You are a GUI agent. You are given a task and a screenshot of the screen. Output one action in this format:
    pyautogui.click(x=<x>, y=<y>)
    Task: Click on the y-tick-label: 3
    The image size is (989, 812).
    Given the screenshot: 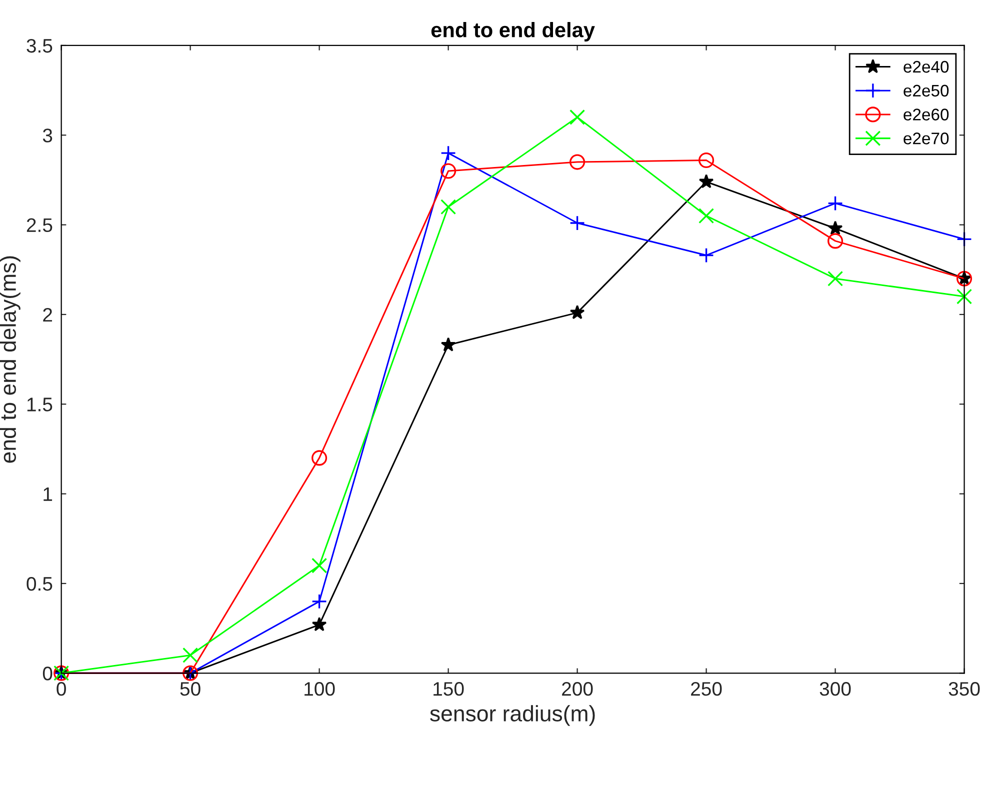 What is the action you would take?
    pyautogui.click(x=47, y=135)
    